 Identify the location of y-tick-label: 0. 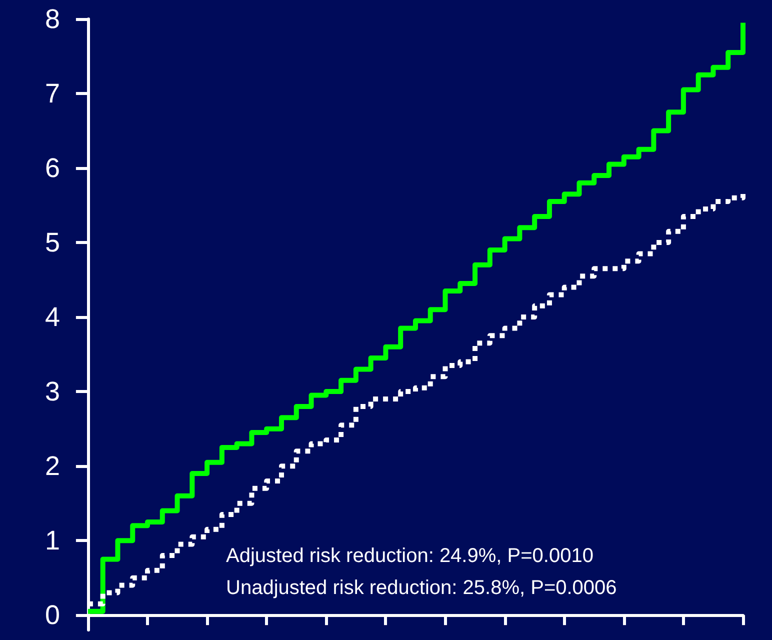
(52, 615).